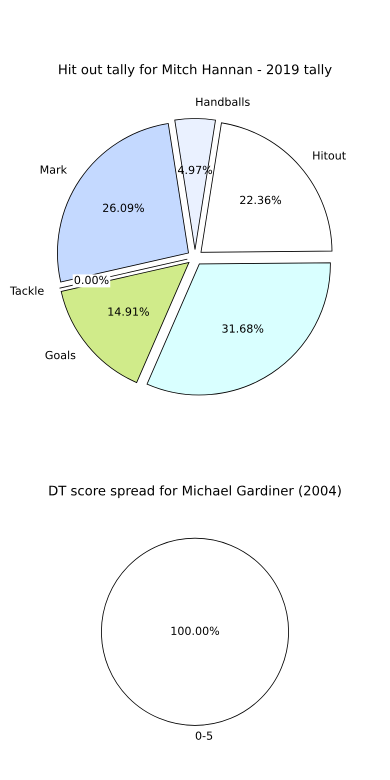 This screenshot has width=390, height=780. What do you see at coordinates (223, 101) in the screenshot?
I see `slice-label: Handballs` at bounding box center [223, 101].